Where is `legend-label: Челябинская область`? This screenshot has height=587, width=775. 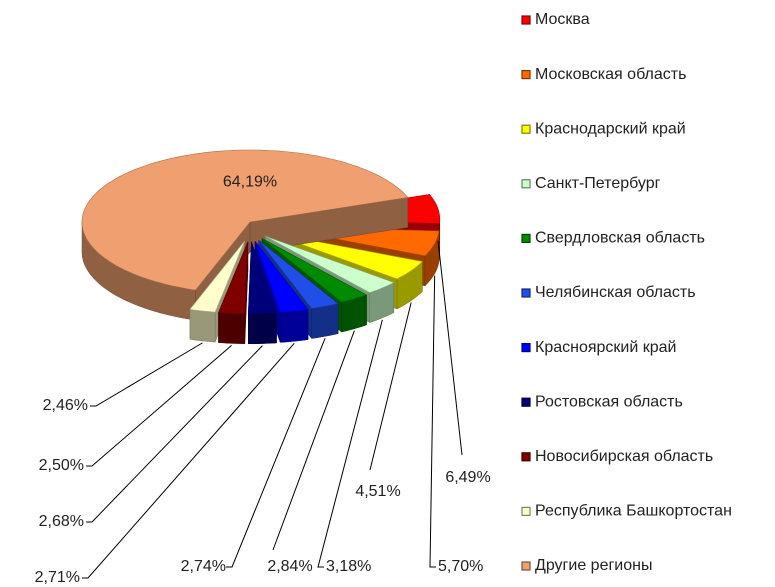
legend-label: Челябинская область is located at coordinates (615, 292).